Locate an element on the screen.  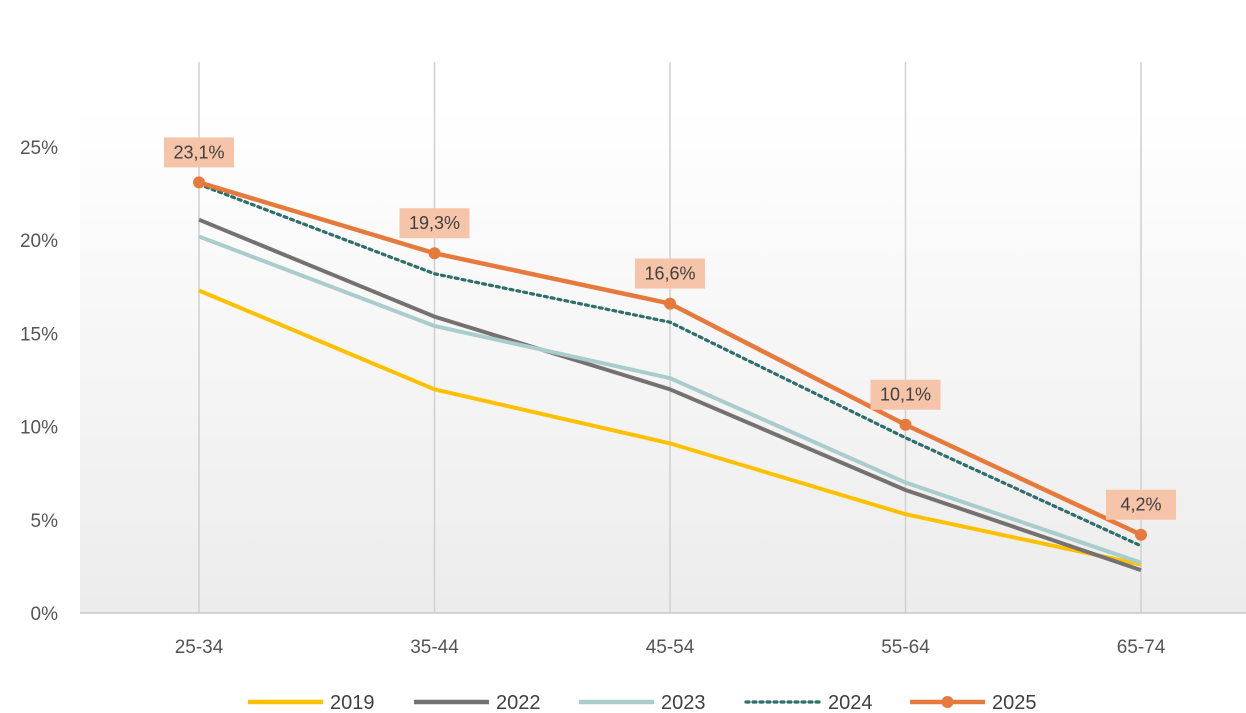
data-label: 19,3% is located at coordinates (434, 223).